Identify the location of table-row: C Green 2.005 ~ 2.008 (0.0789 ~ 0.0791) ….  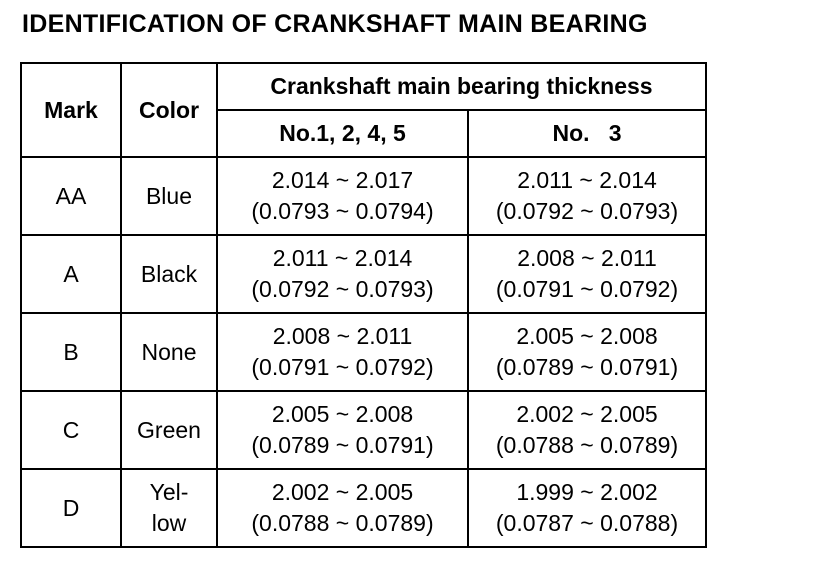
(363, 430).